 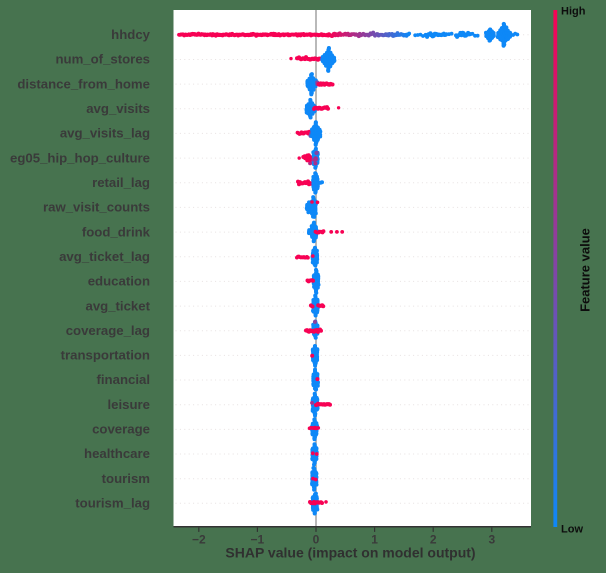 I want to click on svg-text: retail_lag, so click(x=121, y=182).